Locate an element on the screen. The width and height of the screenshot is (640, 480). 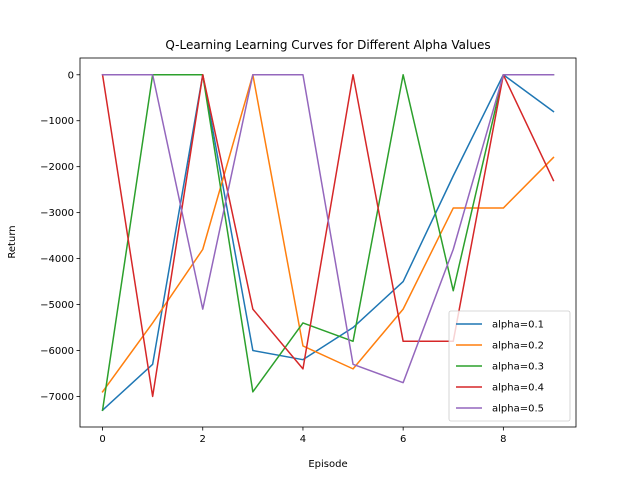
x-tick-label: 8 is located at coordinates (503, 439).